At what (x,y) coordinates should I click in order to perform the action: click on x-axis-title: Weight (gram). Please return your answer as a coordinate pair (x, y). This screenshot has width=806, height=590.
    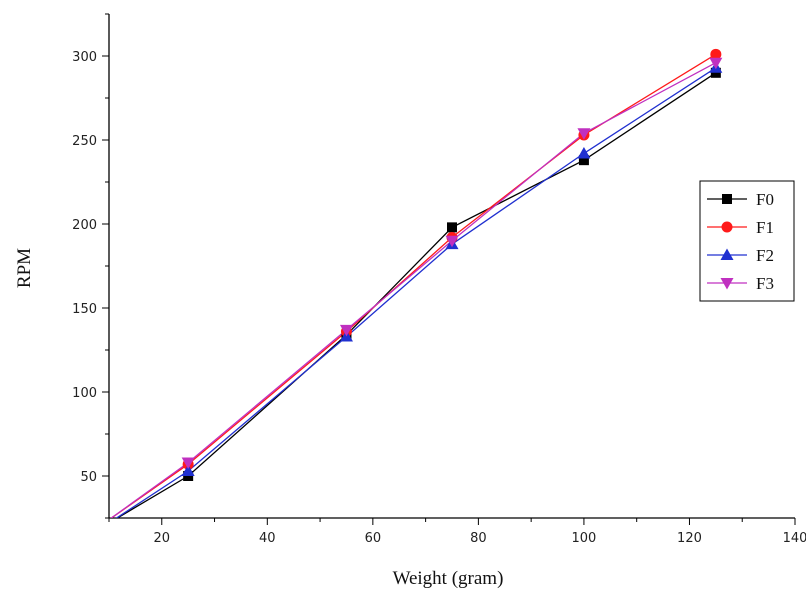
    Looking at the image, I should click on (448, 578).